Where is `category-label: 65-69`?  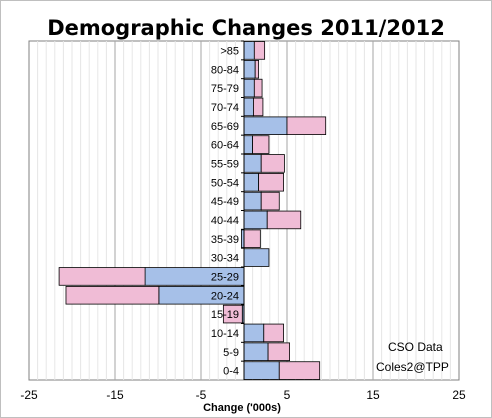
category-label: 65-69 is located at coordinates (225, 127).